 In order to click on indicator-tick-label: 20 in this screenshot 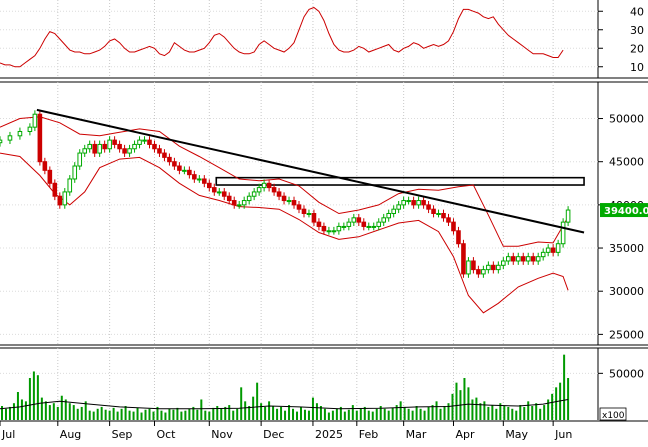, I will do `click(637, 48)`.